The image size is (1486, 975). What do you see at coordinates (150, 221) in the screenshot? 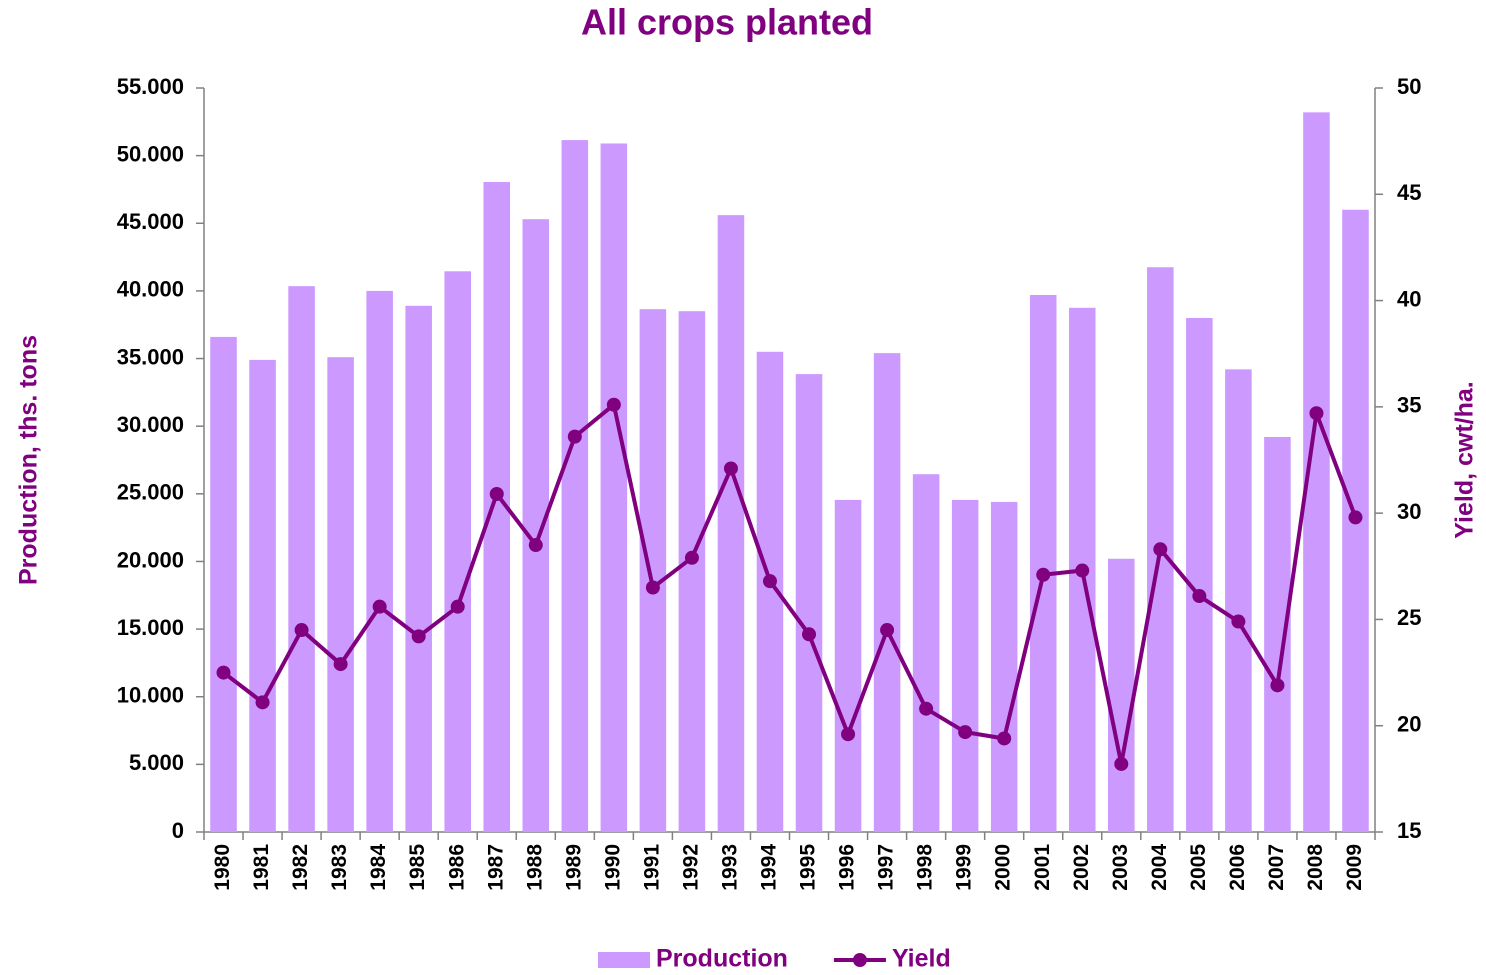
I see `y-tick-label: 45.000` at bounding box center [150, 221].